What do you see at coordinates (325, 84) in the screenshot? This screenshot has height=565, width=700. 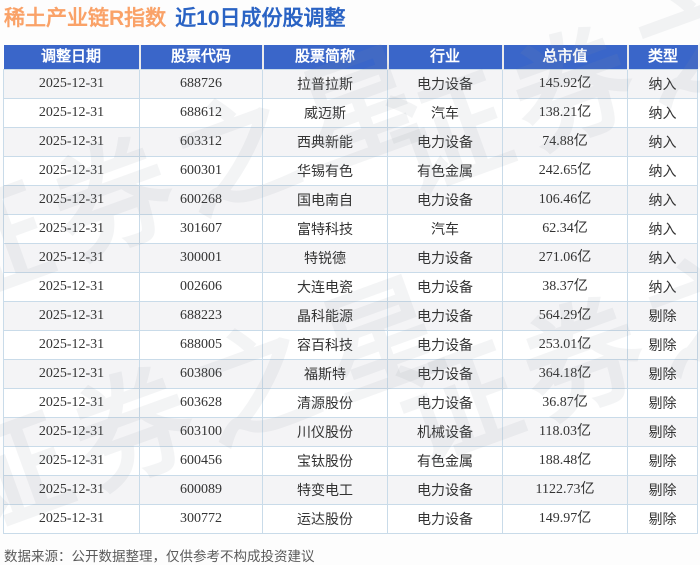 I see `cell-name: 拉普拉斯` at bounding box center [325, 84].